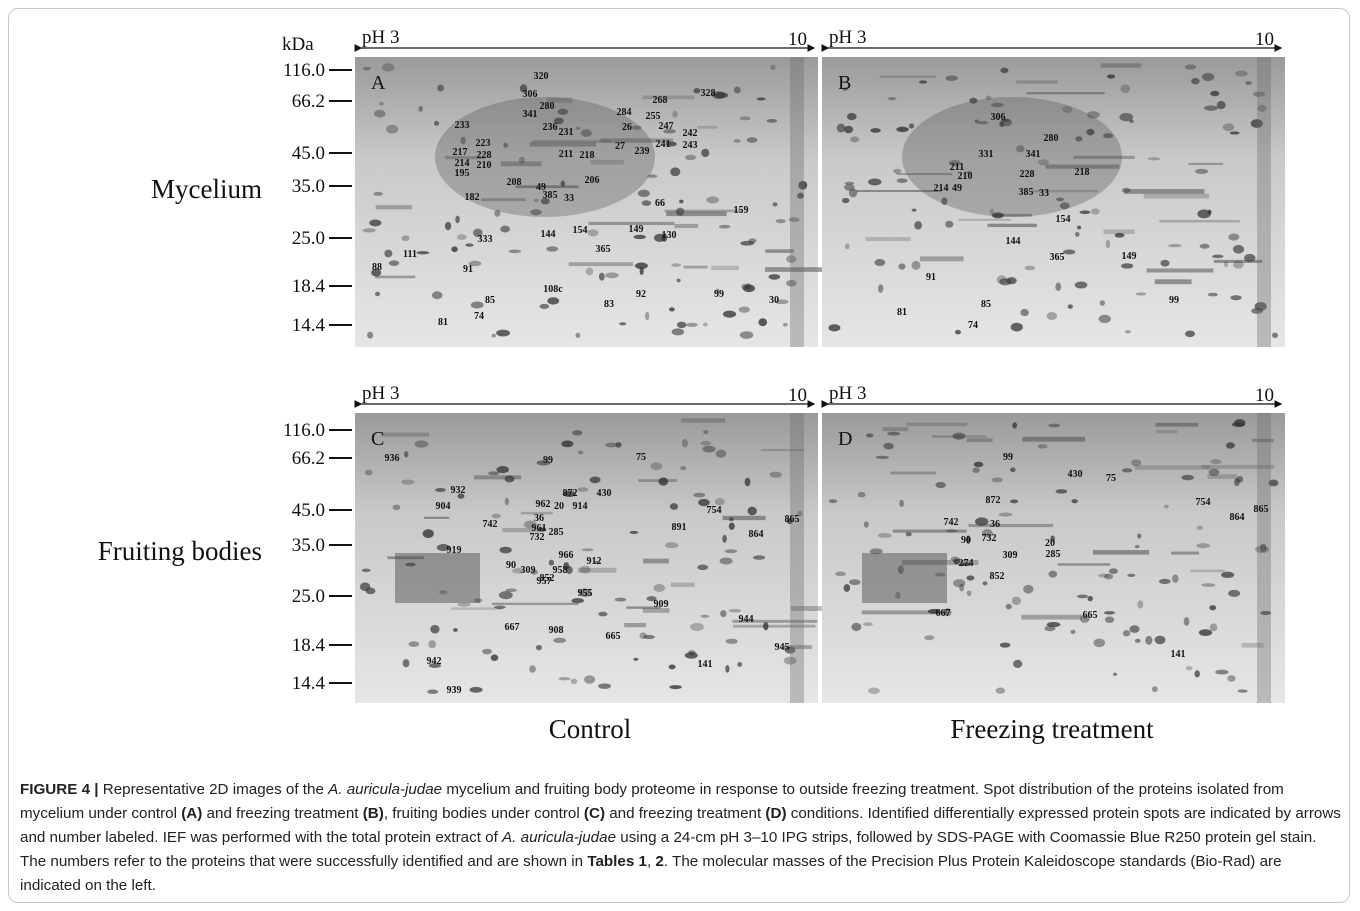 This screenshot has height=911, width=1360. What do you see at coordinates (462, 173) in the screenshot?
I see `spot-label: 195` at bounding box center [462, 173].